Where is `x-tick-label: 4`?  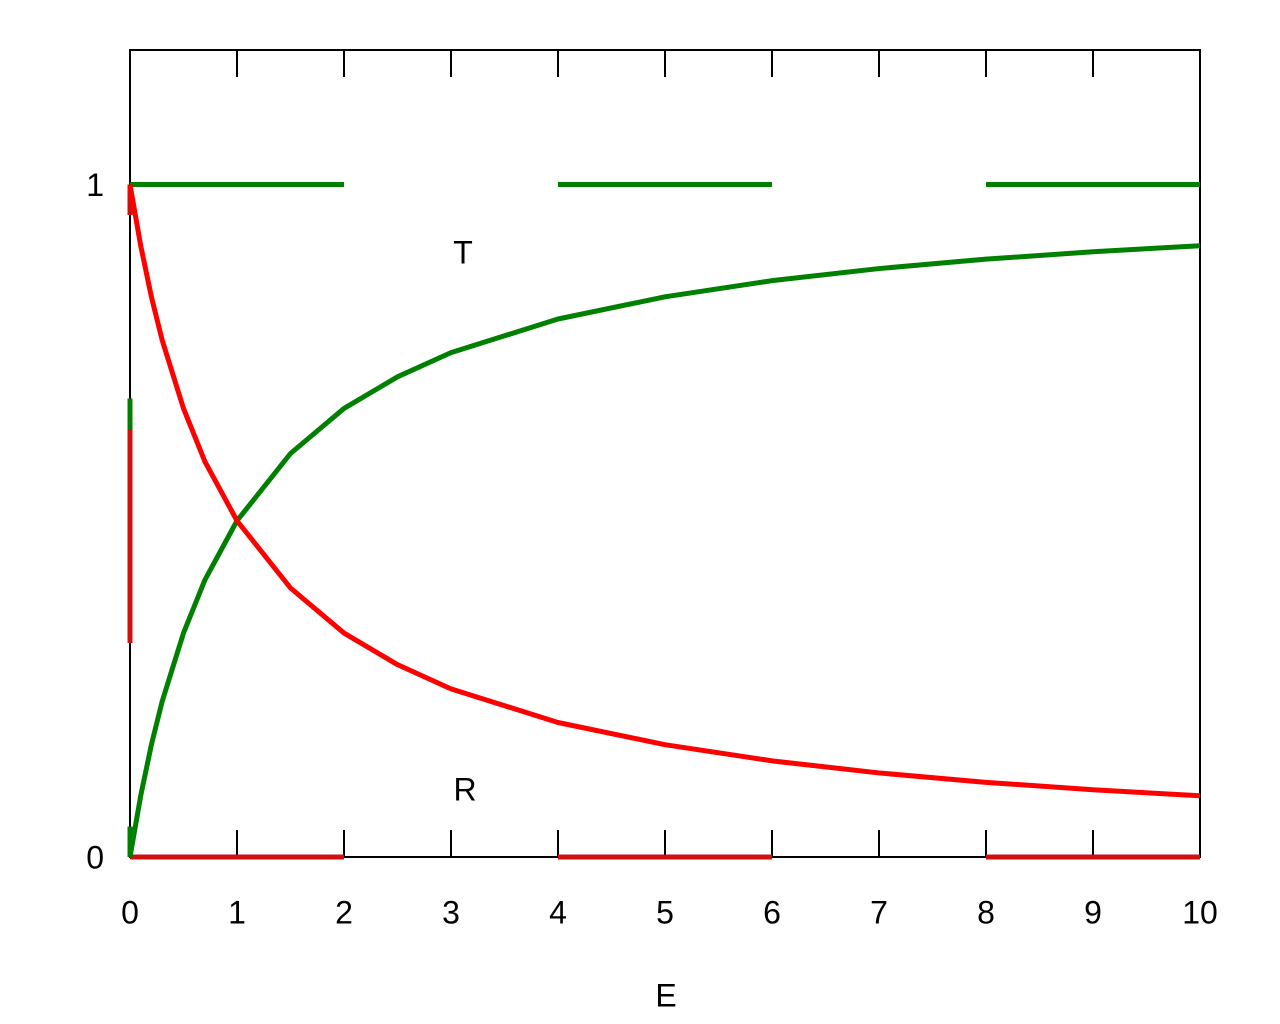 x-tick-label: 4 is located at coordinates (558, 912).